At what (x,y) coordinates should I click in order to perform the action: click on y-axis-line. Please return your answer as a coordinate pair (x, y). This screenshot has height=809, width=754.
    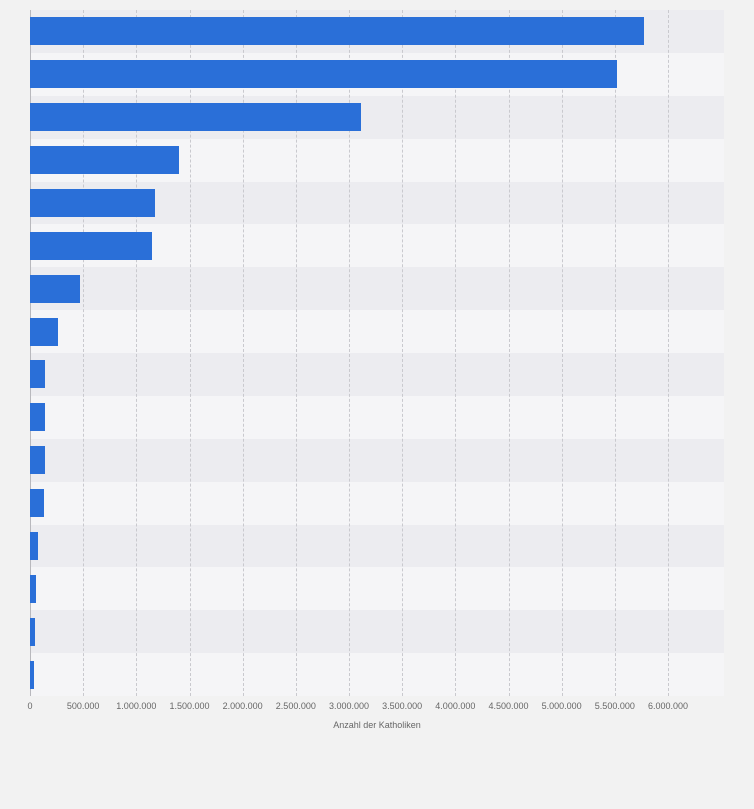
    Looking at the image, I should click on (30, 353).